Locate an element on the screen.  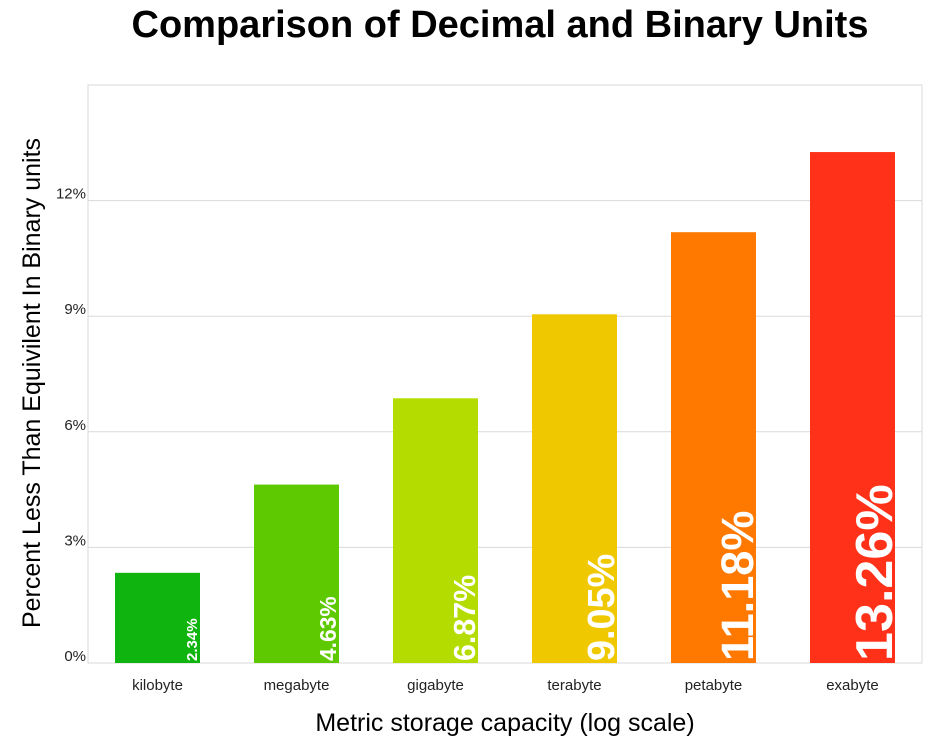
data-label-petabyte: 11.18% is located at coordinates (737, 586).